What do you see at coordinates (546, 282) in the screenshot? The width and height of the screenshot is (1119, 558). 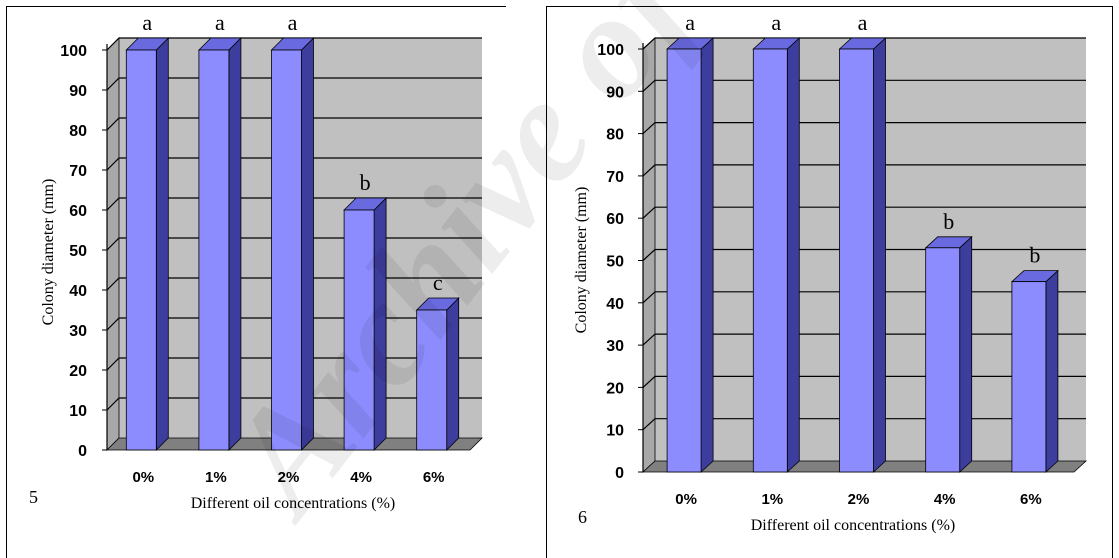 I see `frame-middle` at bounding box center [546, 282].